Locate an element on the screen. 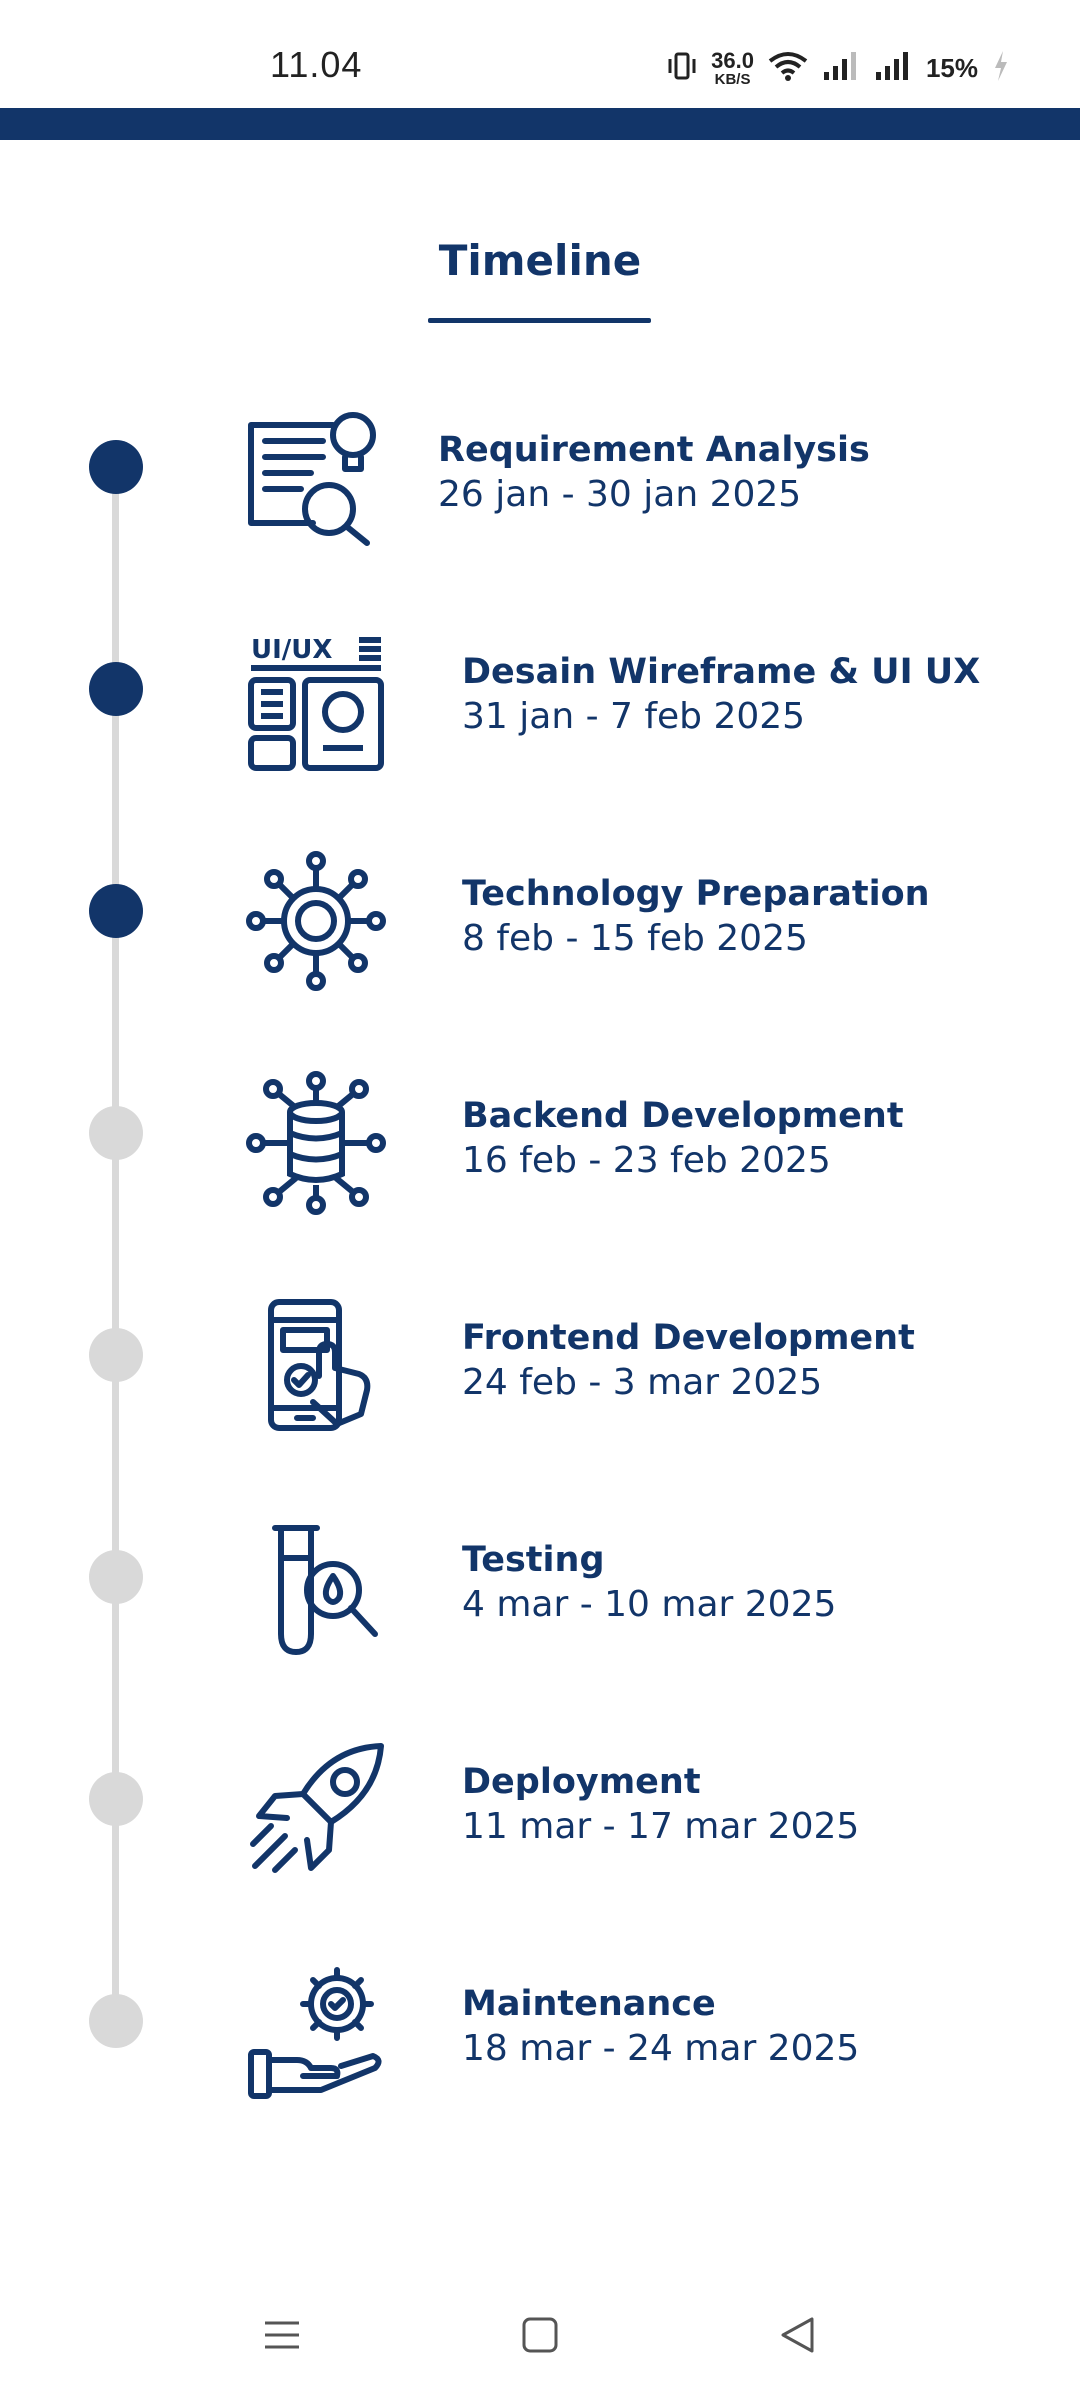 The height and width of the screenshot is (2400, 1080). system-nav-bar is located at coordinates (540, 2335).